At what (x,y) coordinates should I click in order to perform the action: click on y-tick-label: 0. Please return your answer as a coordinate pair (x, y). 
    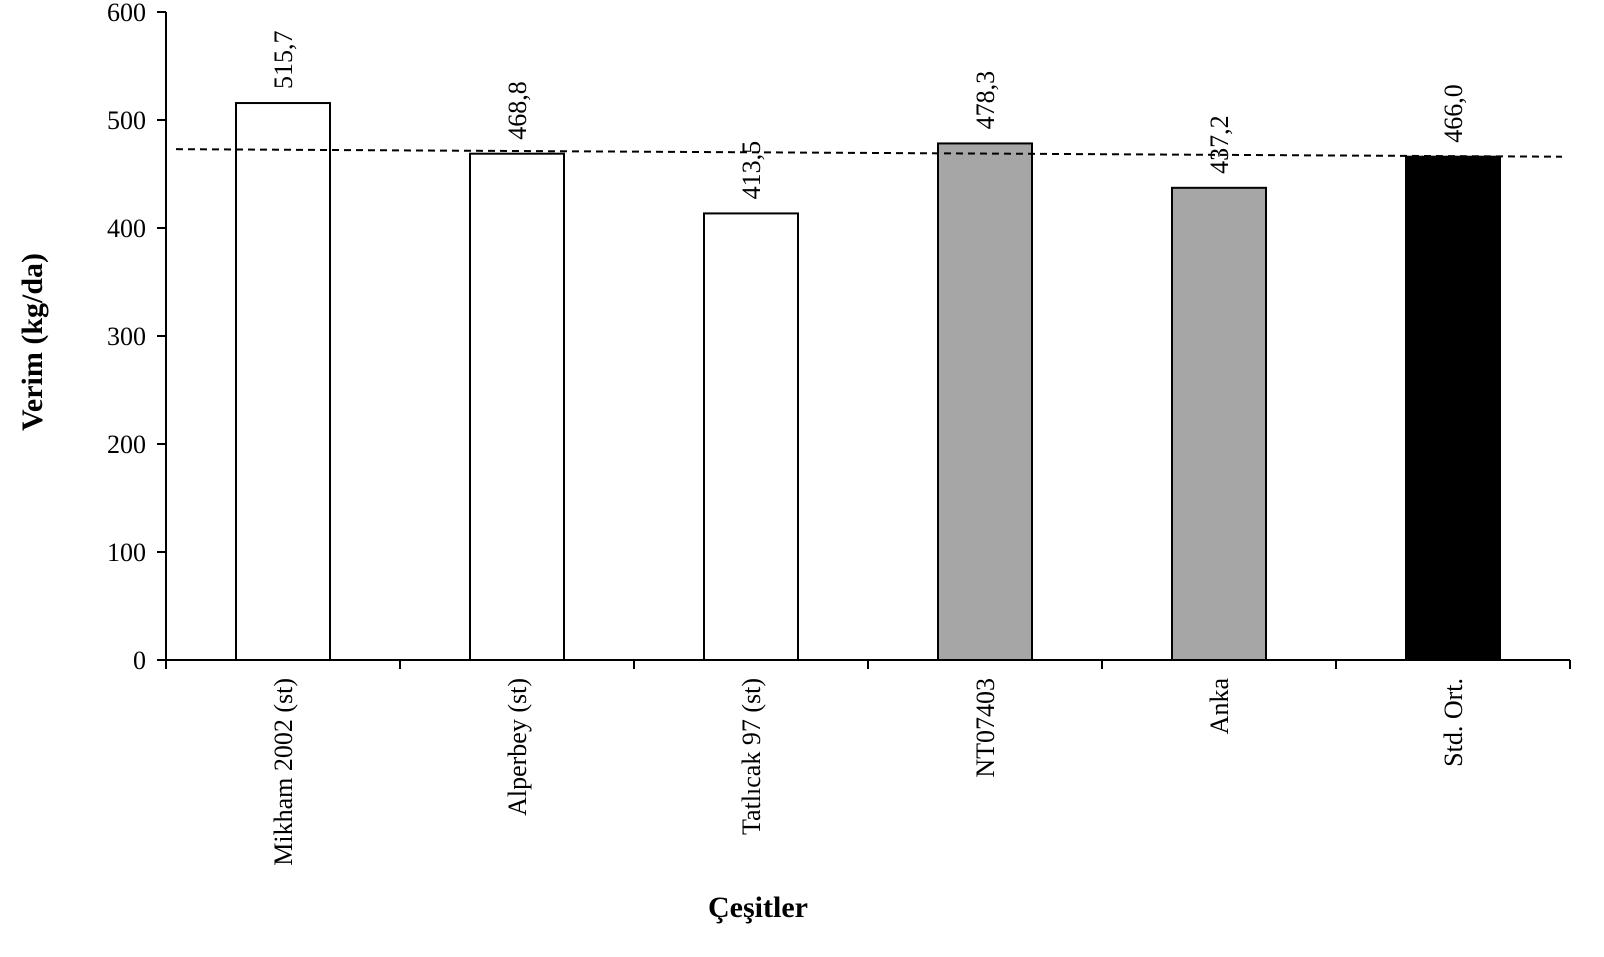
    Looking at the image, I should click on (139, 660).